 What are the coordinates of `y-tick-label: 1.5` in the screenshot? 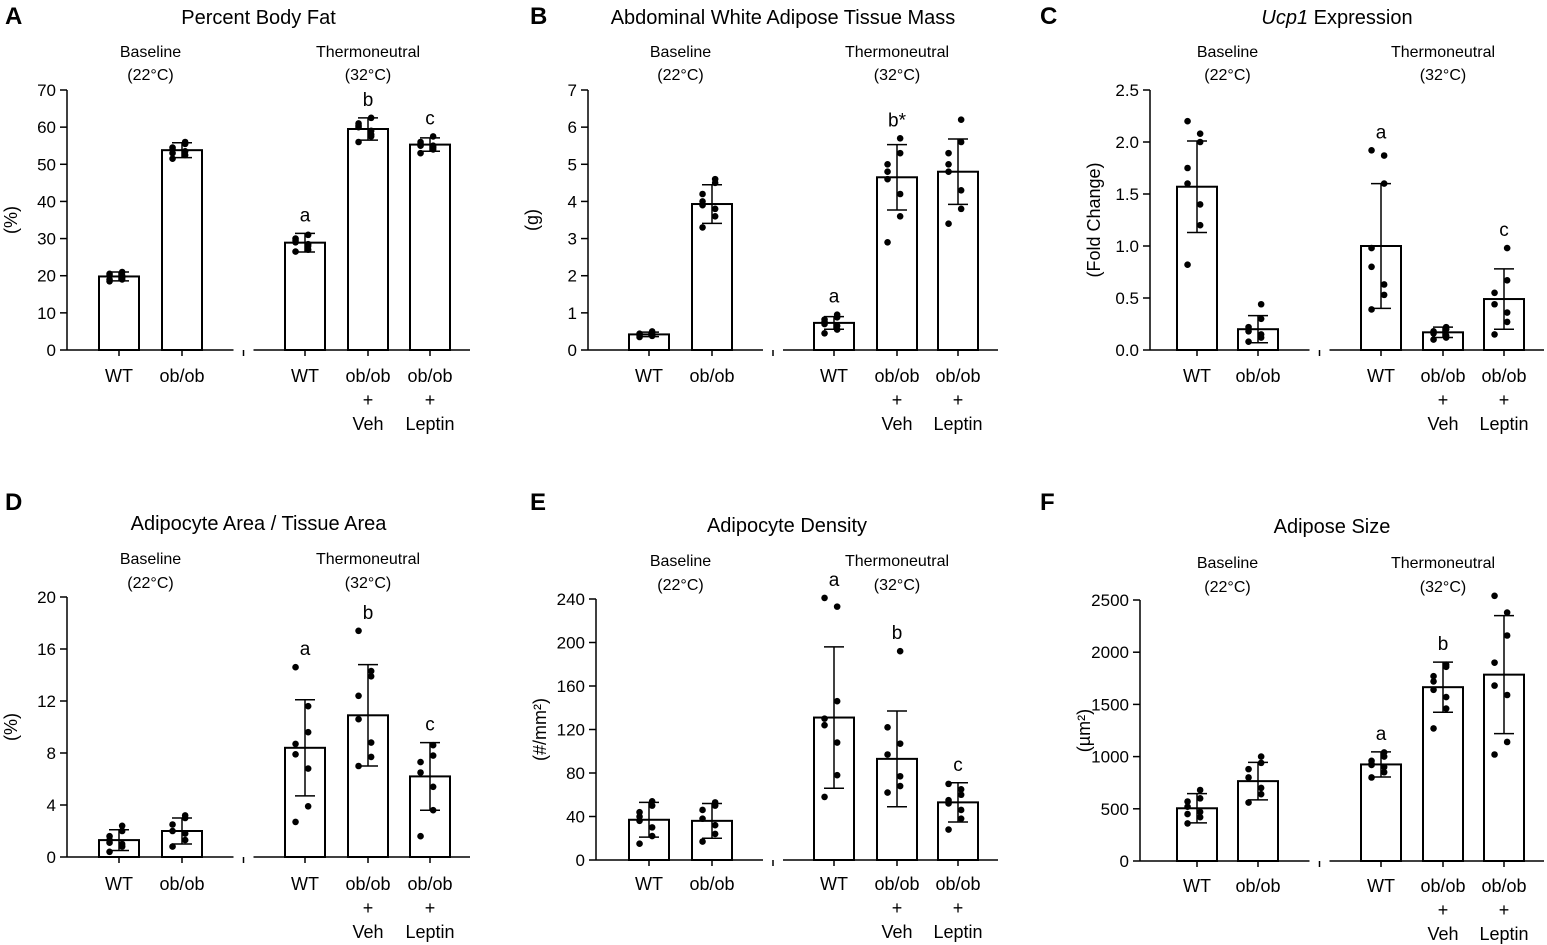 It's located at (1127, 194).